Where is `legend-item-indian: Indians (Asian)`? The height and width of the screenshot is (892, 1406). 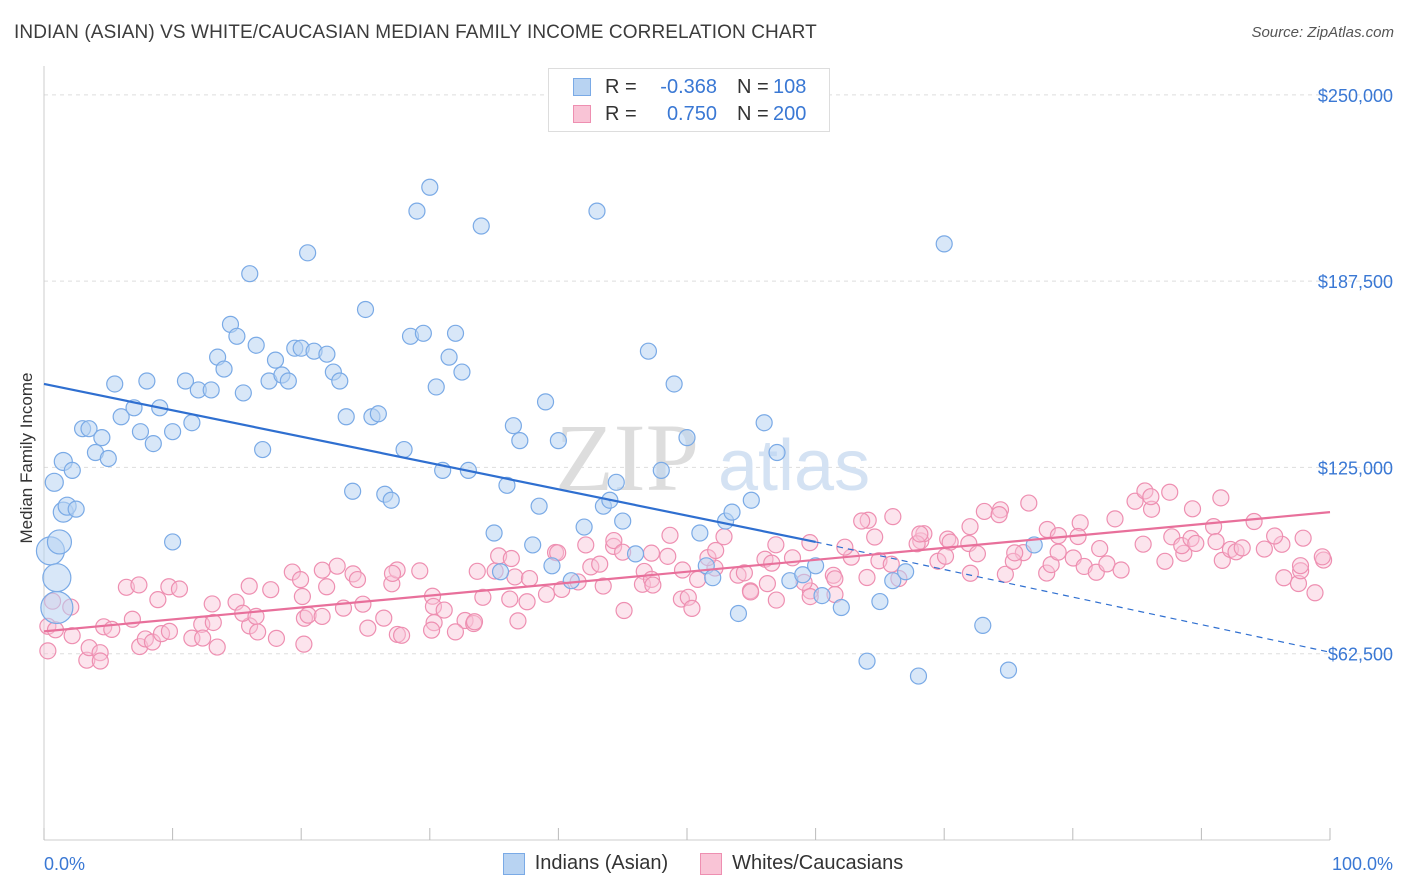
legend-item-indian: Indians (Asian) is located at coordinates (585, 863).